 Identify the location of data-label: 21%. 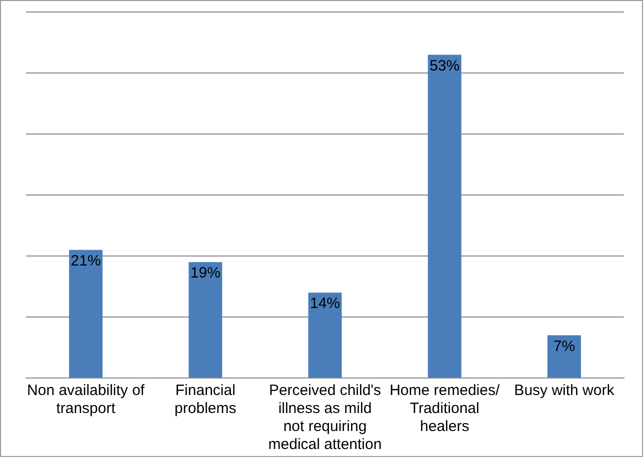
(85, 261).